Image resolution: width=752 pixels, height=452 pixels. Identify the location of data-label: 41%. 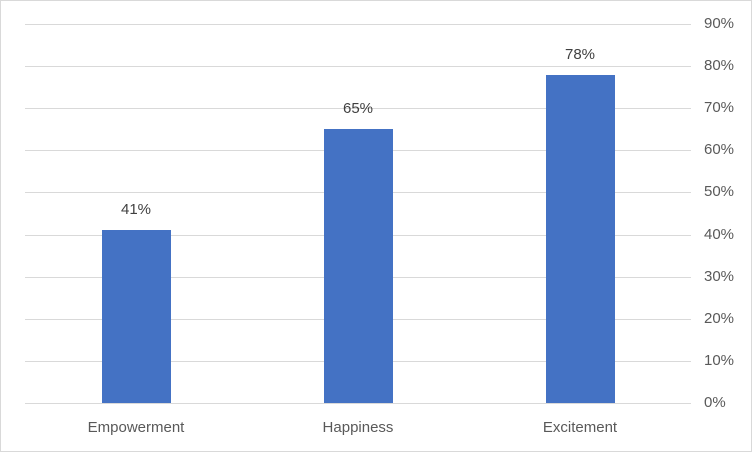
(136, 209).